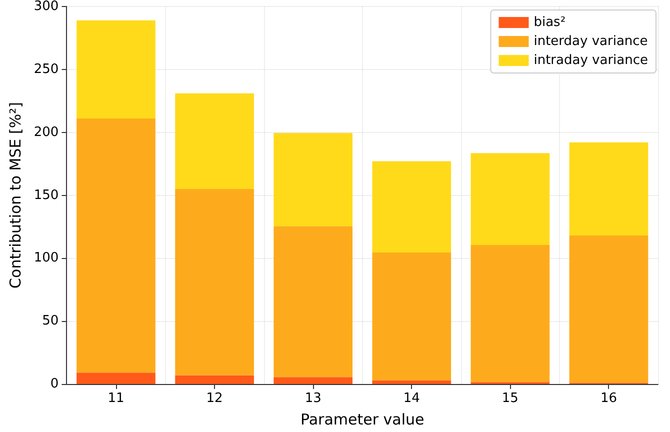 This screenshot has width=670, height=432. What do you see at coordinates (510, 398) in the screenshot?
I see `x-tick-label: 15` at bounding box center [510, 398].